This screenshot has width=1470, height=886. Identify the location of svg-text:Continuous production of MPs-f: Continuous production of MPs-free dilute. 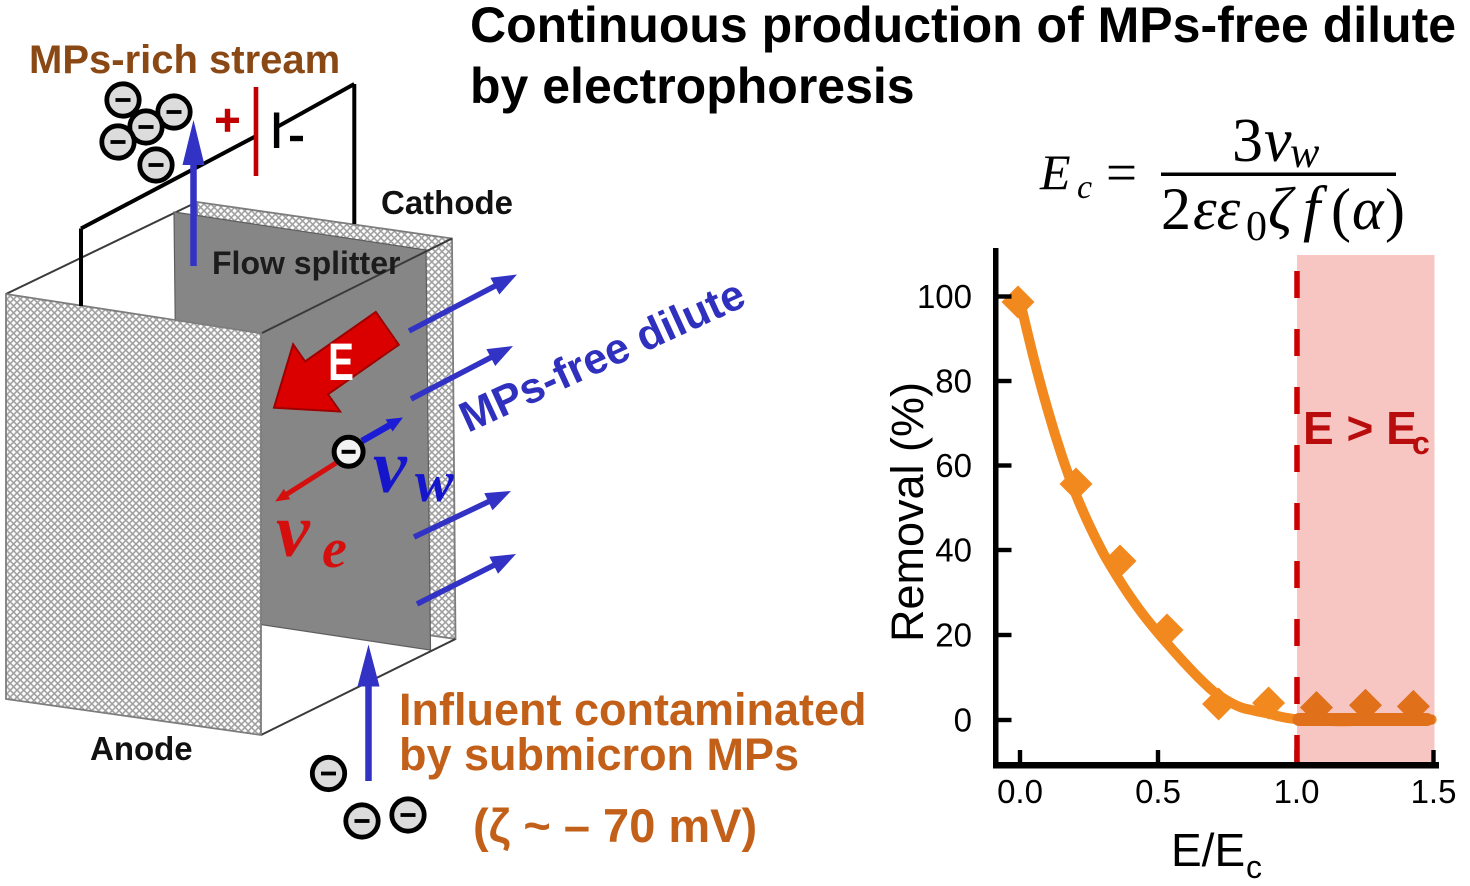
(963, 26).